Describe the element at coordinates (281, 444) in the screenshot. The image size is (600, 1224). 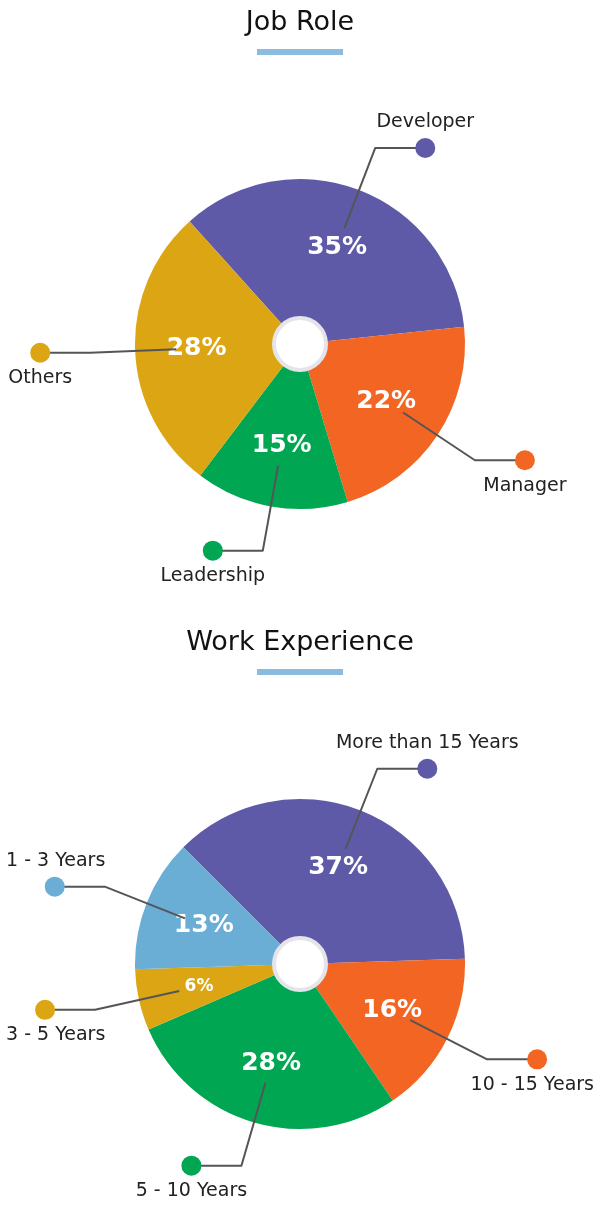
I see `data-label: 15%` at that location.